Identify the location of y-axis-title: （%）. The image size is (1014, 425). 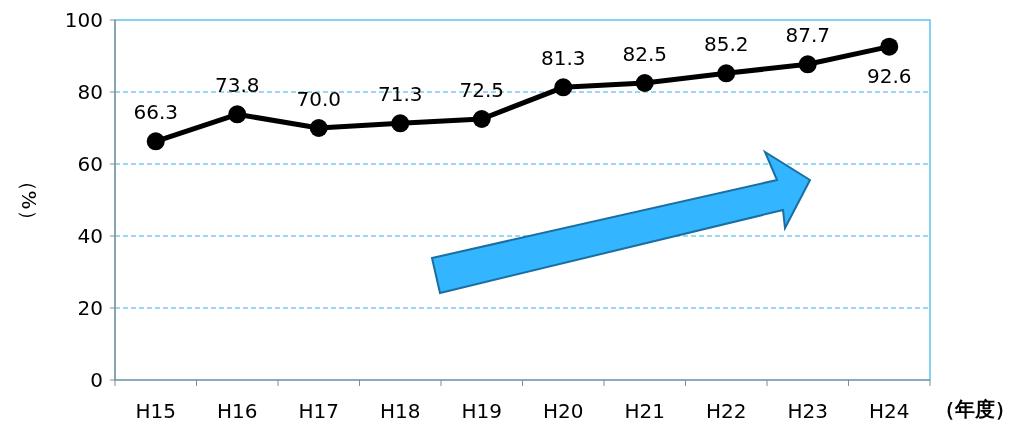
(29, 200).